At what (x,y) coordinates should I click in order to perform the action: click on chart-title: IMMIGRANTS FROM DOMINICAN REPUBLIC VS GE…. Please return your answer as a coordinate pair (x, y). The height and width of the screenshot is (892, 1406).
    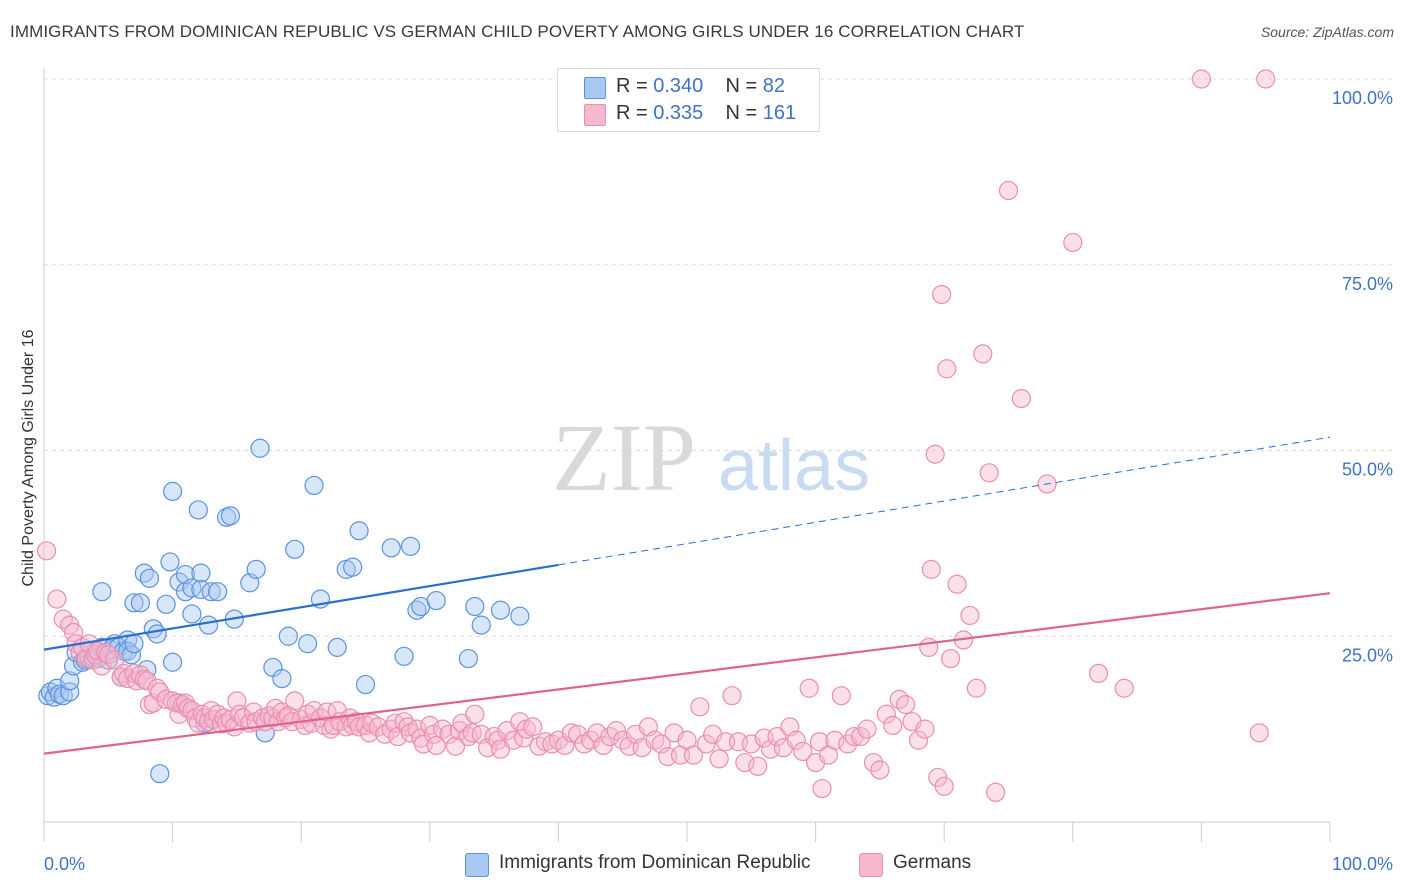
    Looking at the image, I should click on (517, 31).